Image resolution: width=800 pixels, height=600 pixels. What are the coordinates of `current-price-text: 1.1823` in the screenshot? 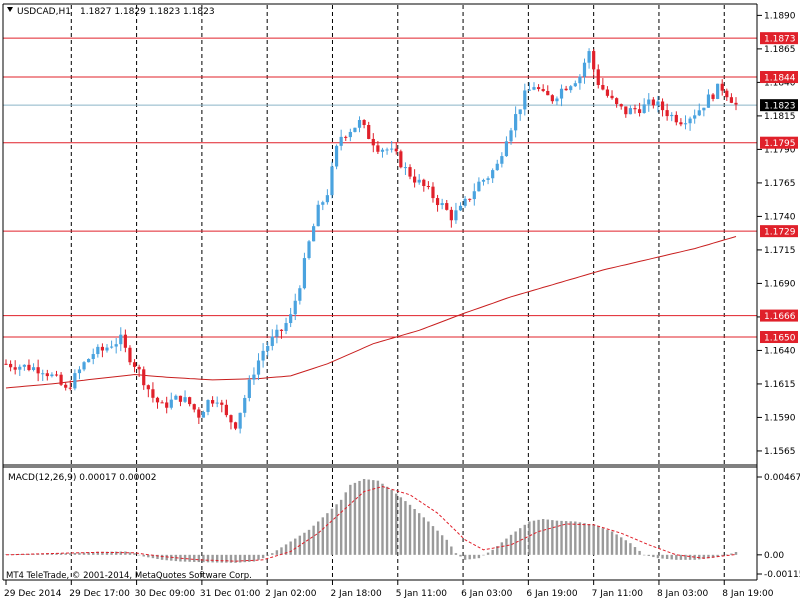 It's located at (780, 107).